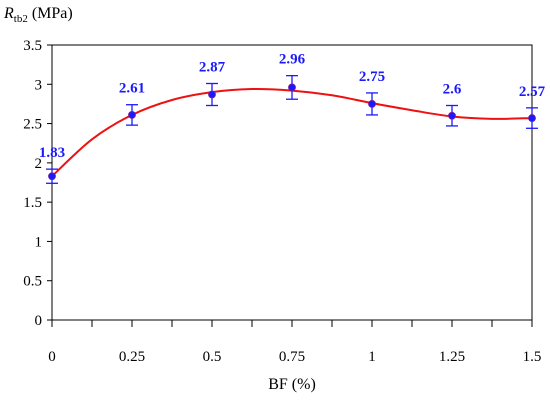 This screenshot has height=401, width=550. What do you see at coordinates (532, 92) in the screenshot?
I see `data-label: 2.57` at bounding box center [532, 92].